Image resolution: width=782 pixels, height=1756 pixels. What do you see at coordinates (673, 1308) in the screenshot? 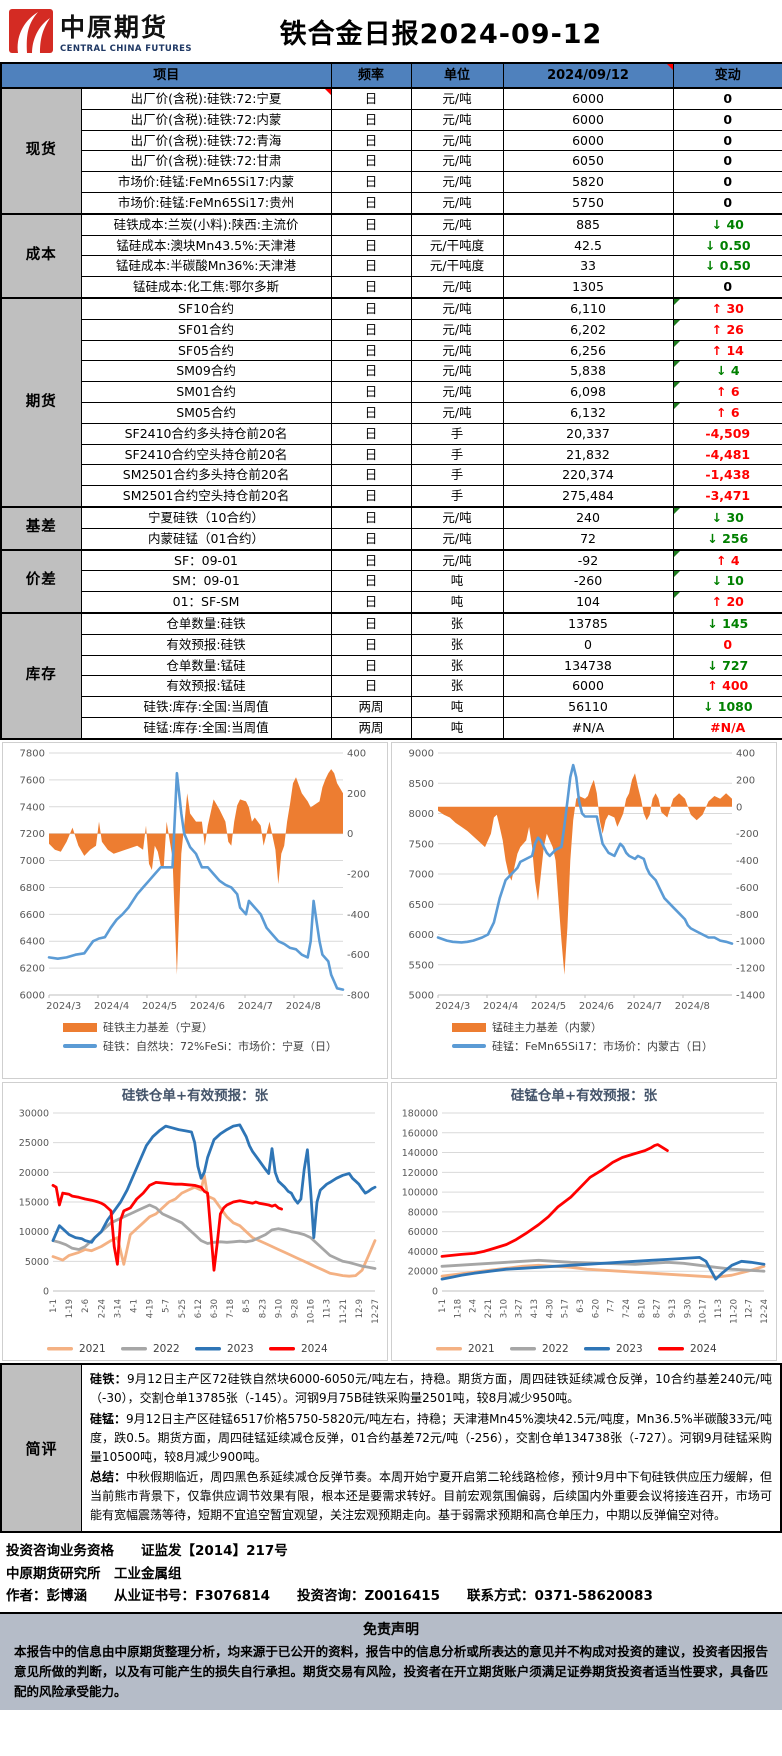
I see `svg-text: 9-13` at bounding box center [673, 1308].